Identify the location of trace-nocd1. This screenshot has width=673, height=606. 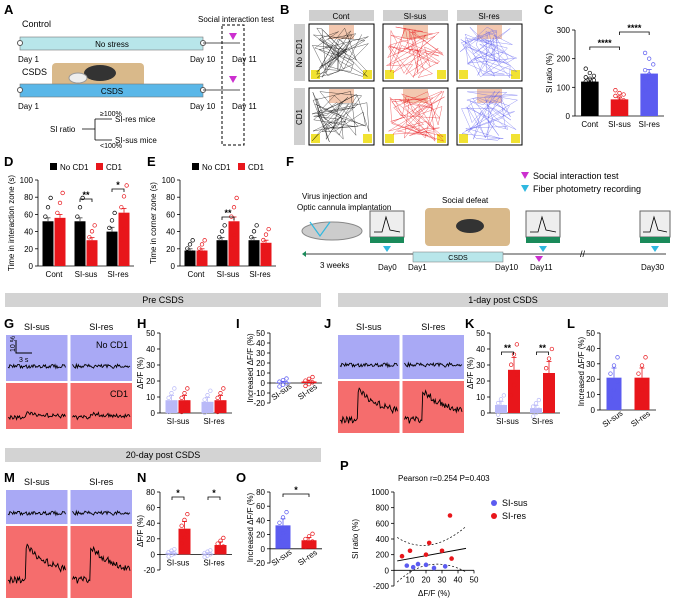
(101, 513).